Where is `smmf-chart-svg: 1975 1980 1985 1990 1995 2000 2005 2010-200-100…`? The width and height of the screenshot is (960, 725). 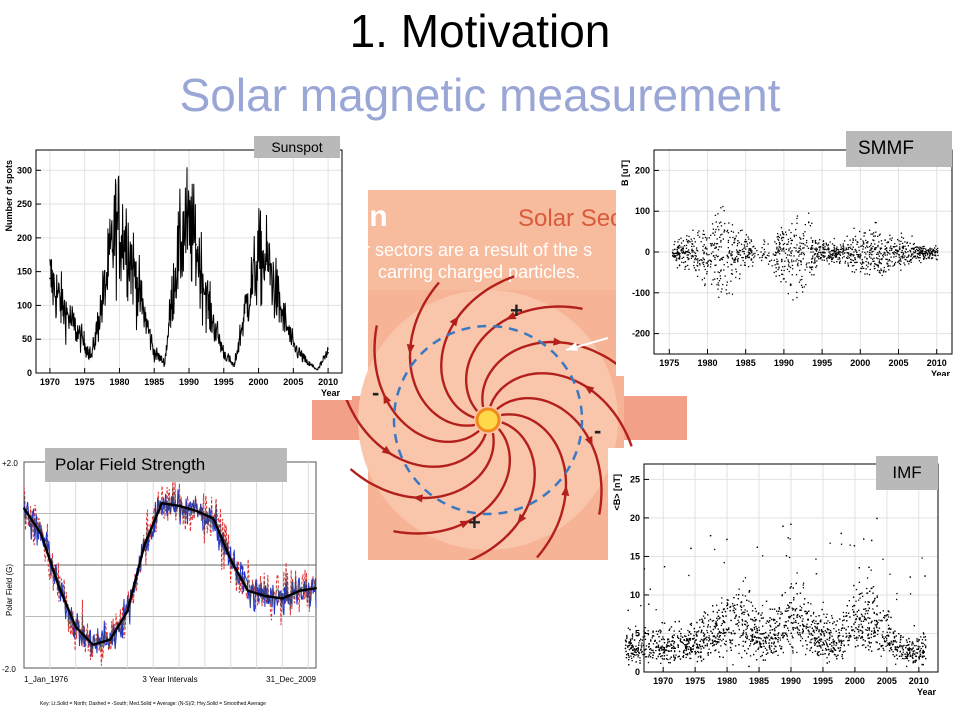 smmf-chart-svg: 1975 1980 1985 1990 1995 2000 2005 2010-200-100… is located at coordinates (786, 264).